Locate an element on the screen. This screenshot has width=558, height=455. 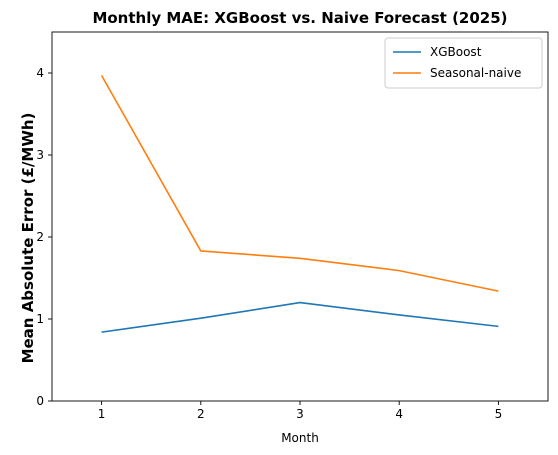
x-tick-label: 2 is located at coordinates (201, 414).